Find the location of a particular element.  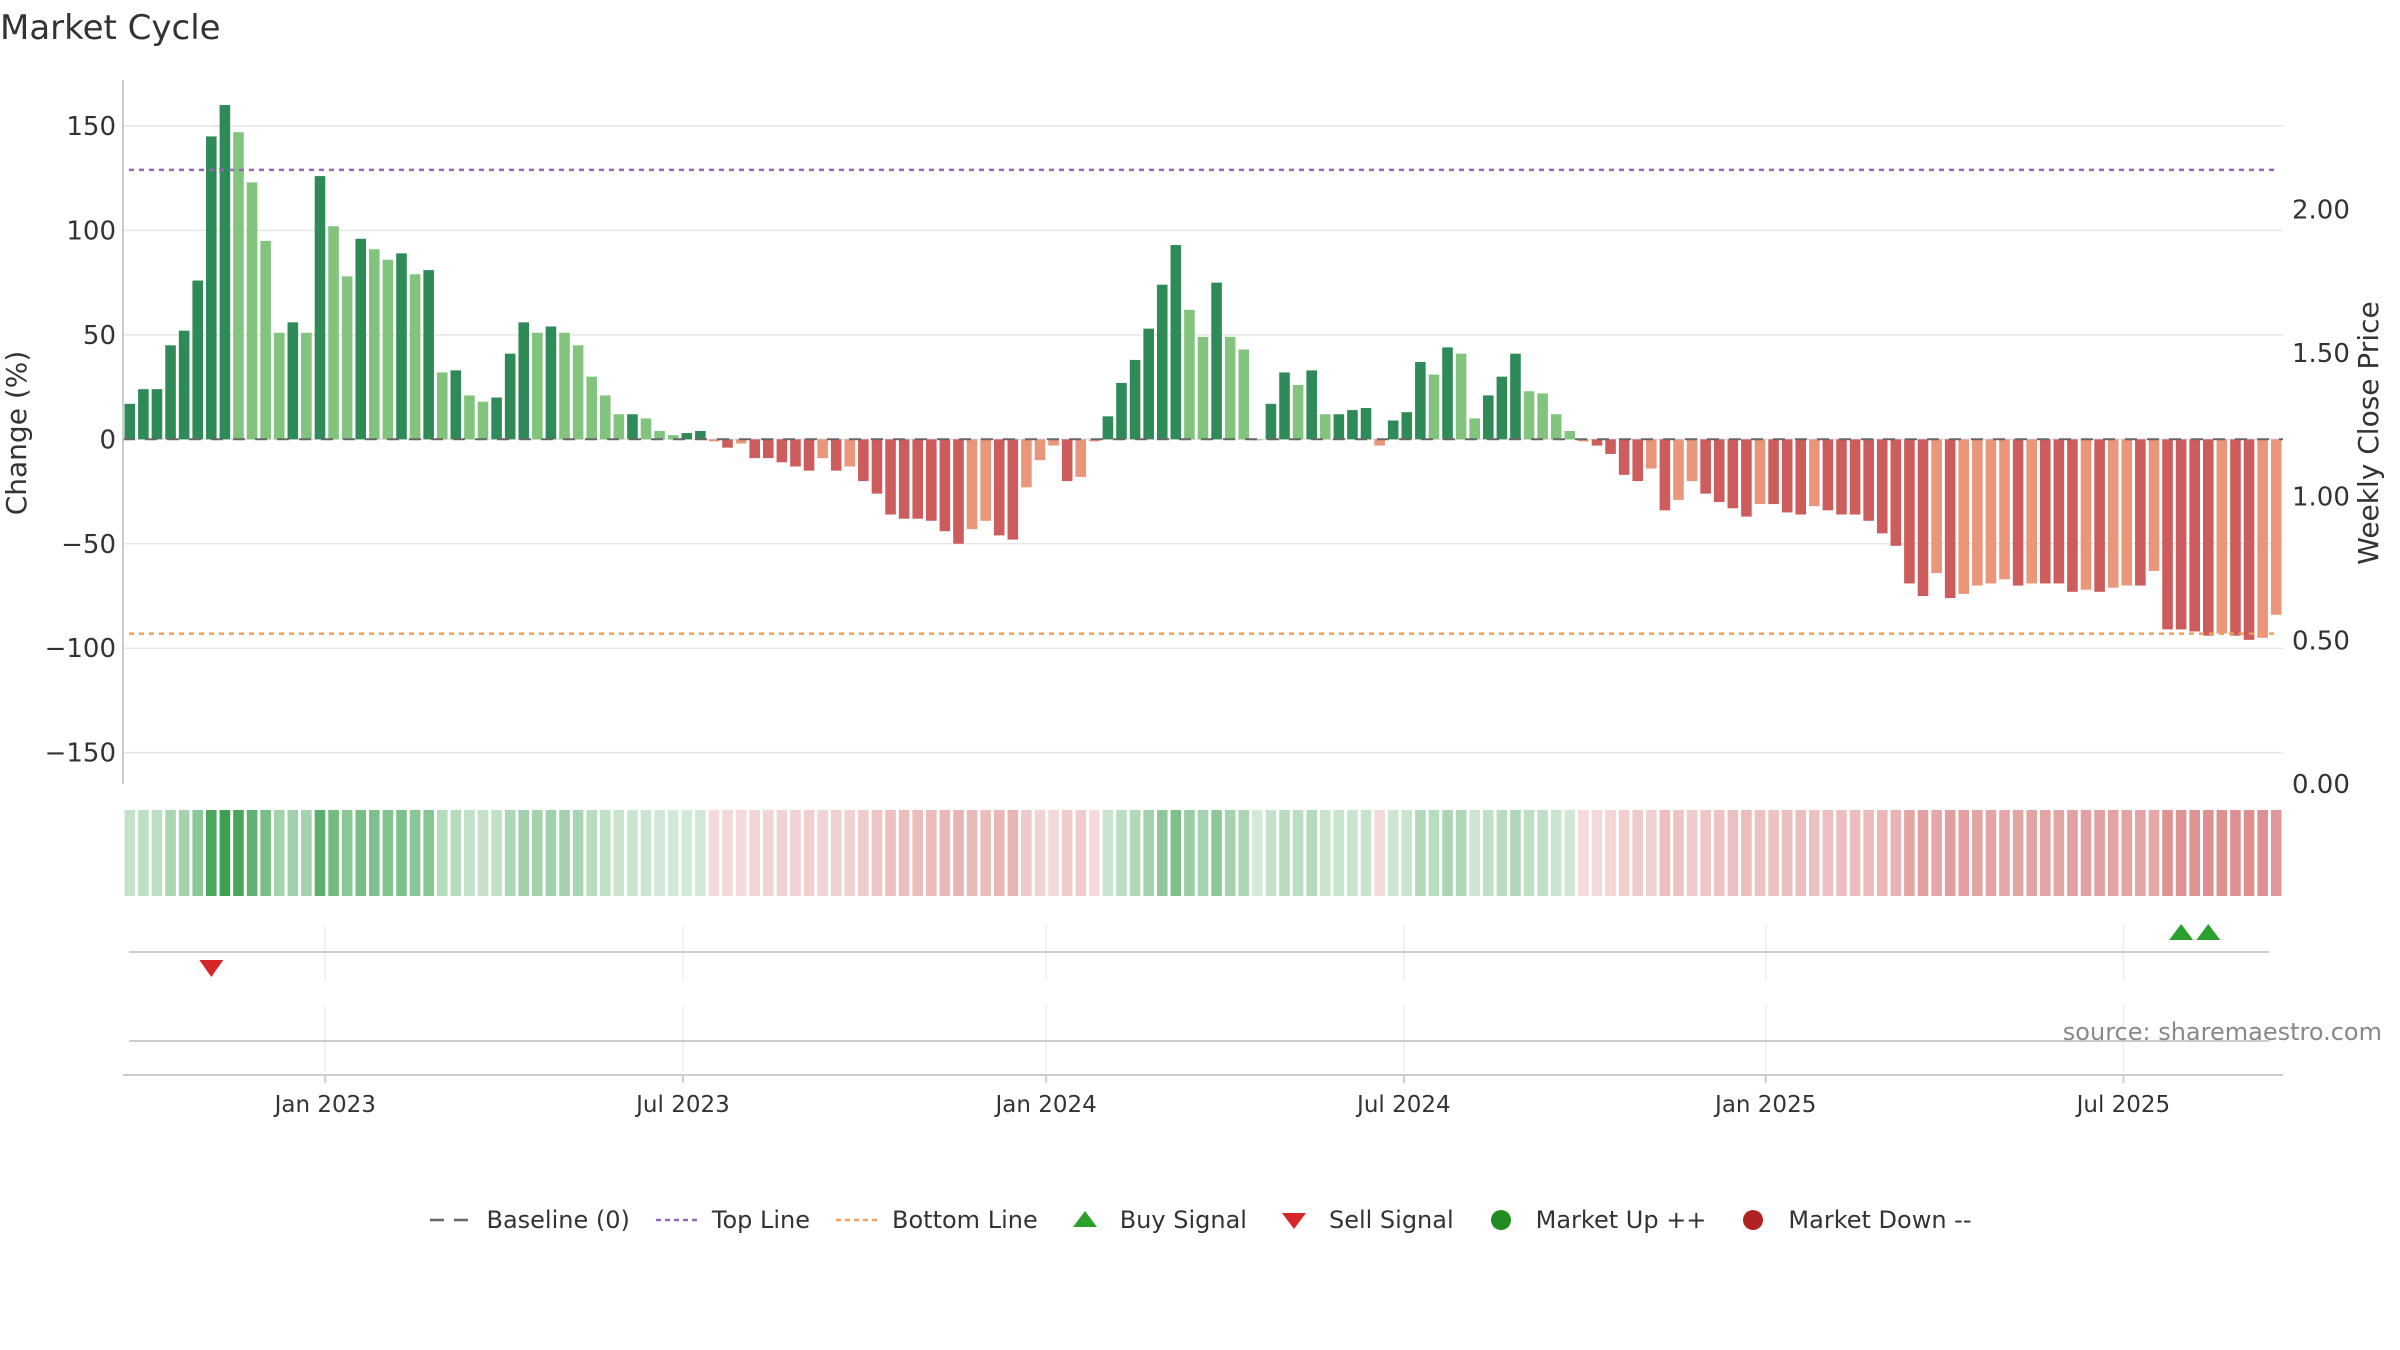

y-tick-label: −150 is located at coordinates (80, 754).